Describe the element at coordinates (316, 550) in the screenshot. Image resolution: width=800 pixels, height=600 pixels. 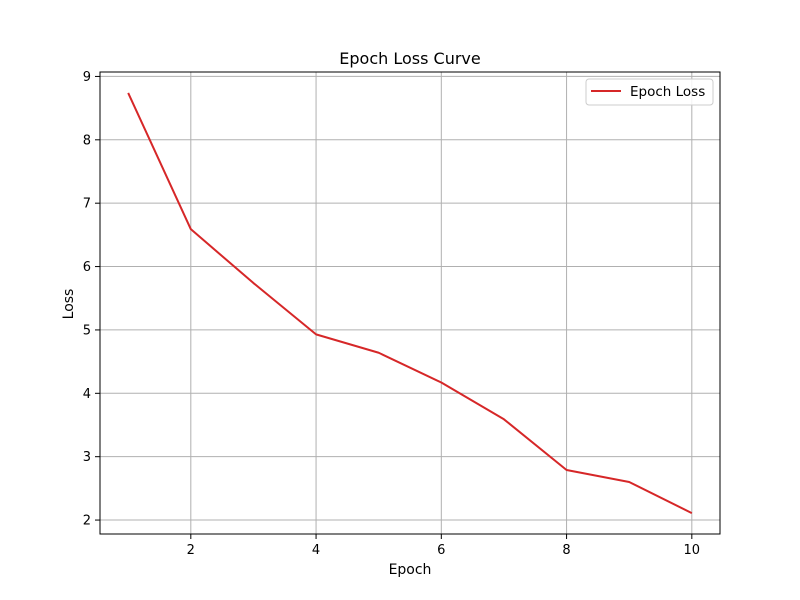
I see `x-tick-label-4: 4` at that location.